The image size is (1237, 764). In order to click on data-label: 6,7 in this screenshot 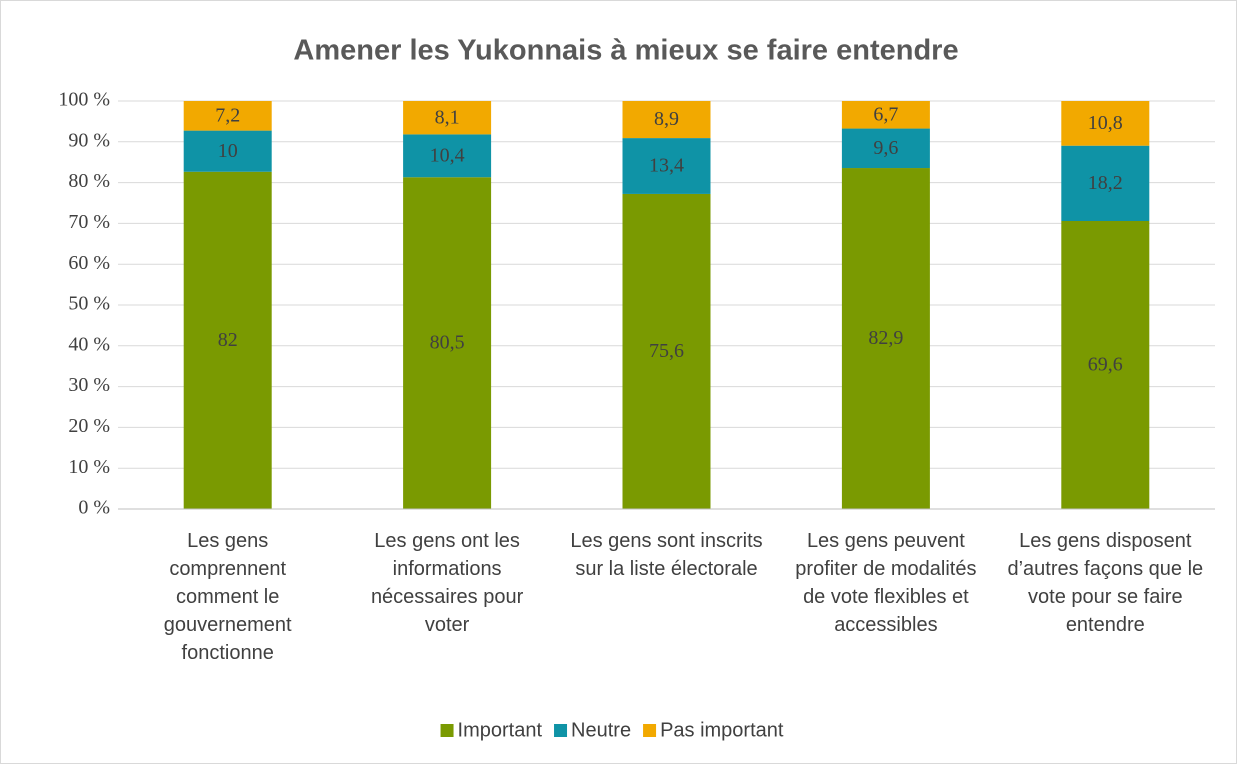, I will do `click(885, 114)`.